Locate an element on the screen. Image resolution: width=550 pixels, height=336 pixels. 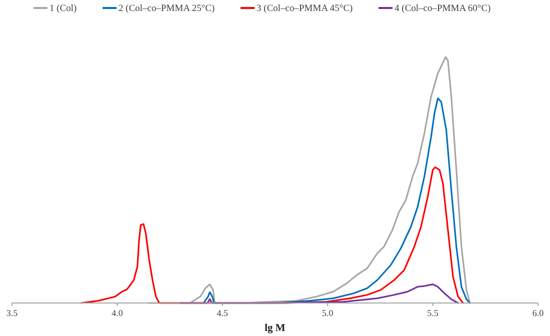
x-tick-label: 4.5 is located at coordinates (222, 313).